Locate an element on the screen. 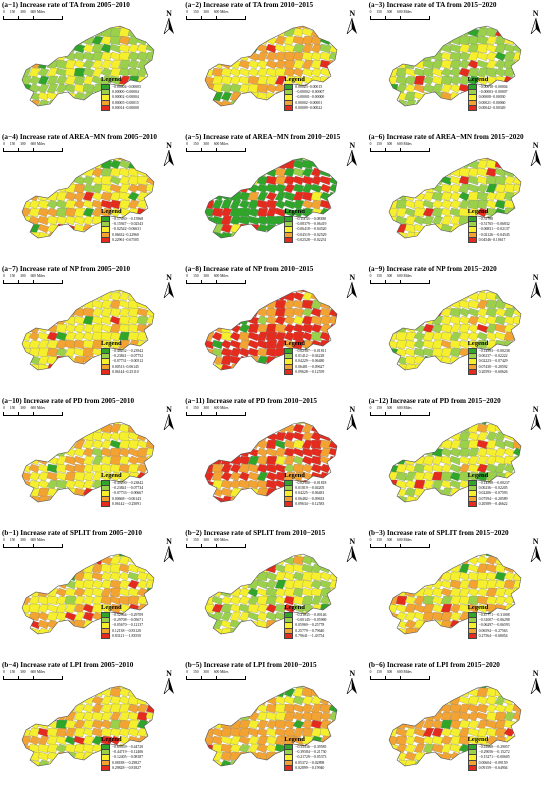 The width and height of the screenshot is (550, 793). scale-label: 300 is located at coordinates (206, 144).